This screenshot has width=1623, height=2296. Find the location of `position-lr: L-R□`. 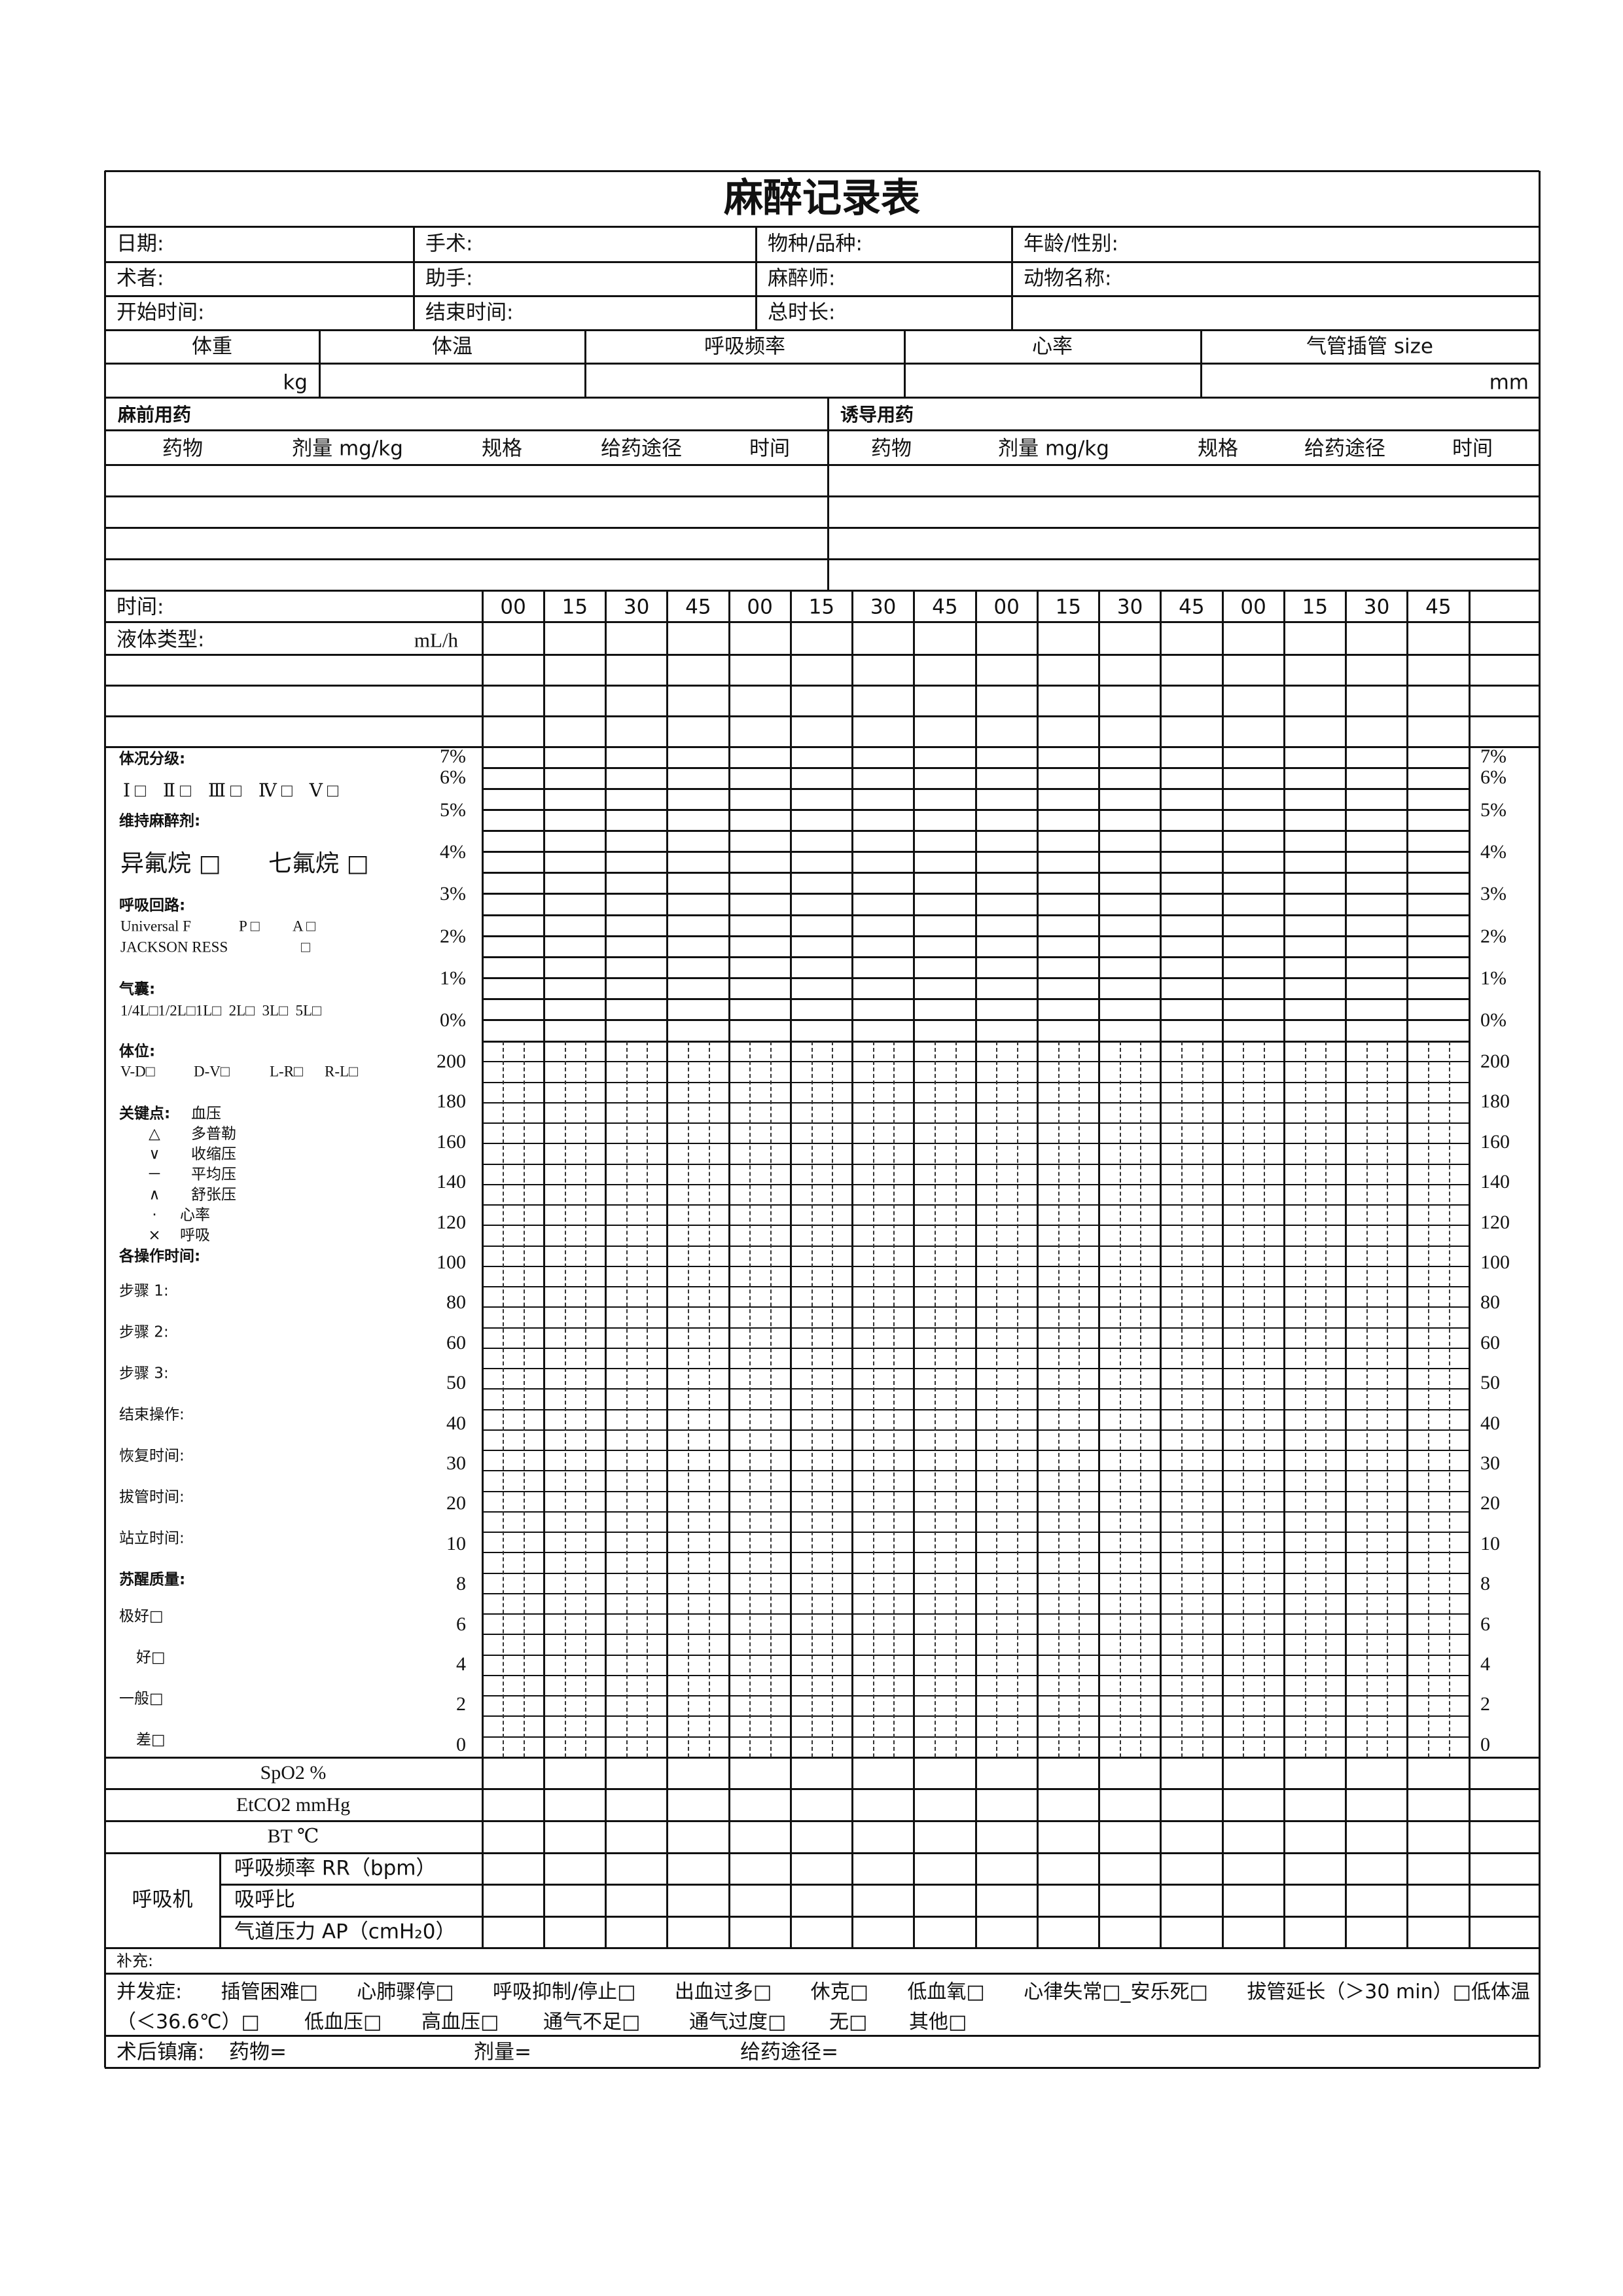

position-lr: L-R□ is located at coordinates (286, 1071).